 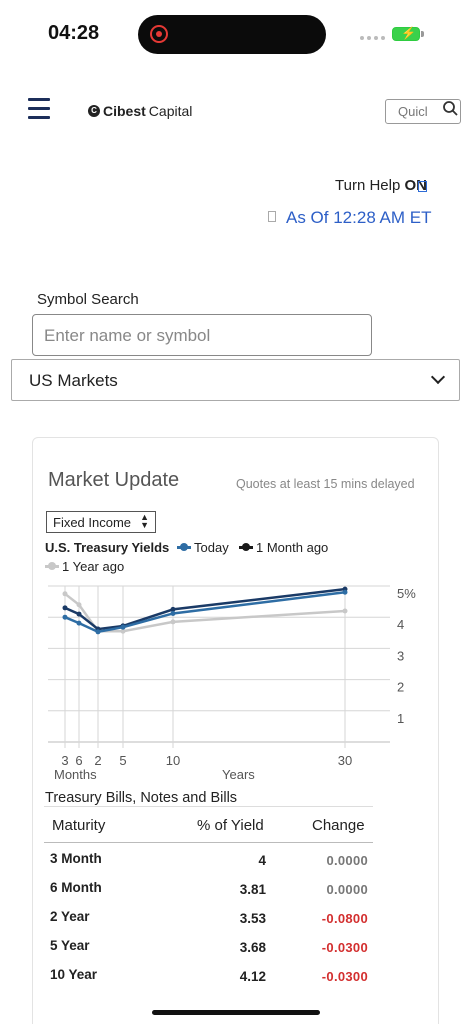 What do you see at coordinates (252, 947) in the screenshot?
I see `row-yield: 3.68` at bounding box center [252, 947].